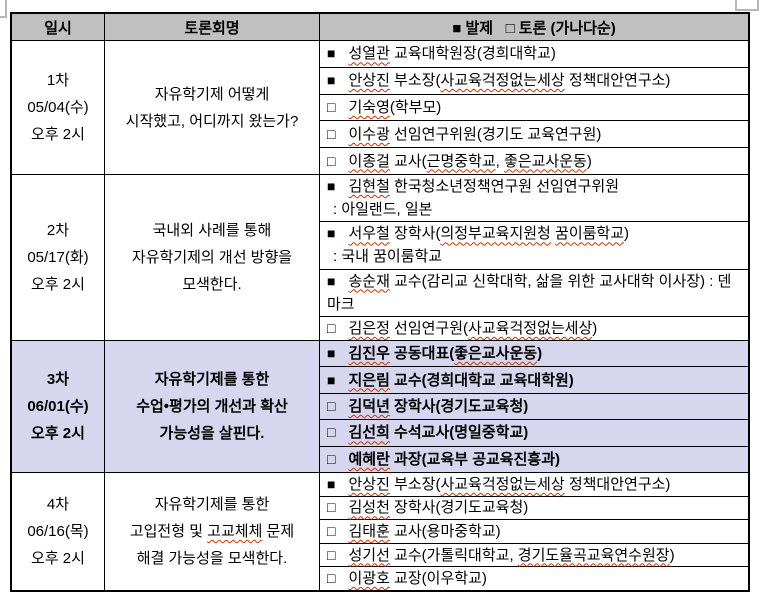  I want to click on text-segment: 교수(가톨릭대학교,, so click(453, 555).